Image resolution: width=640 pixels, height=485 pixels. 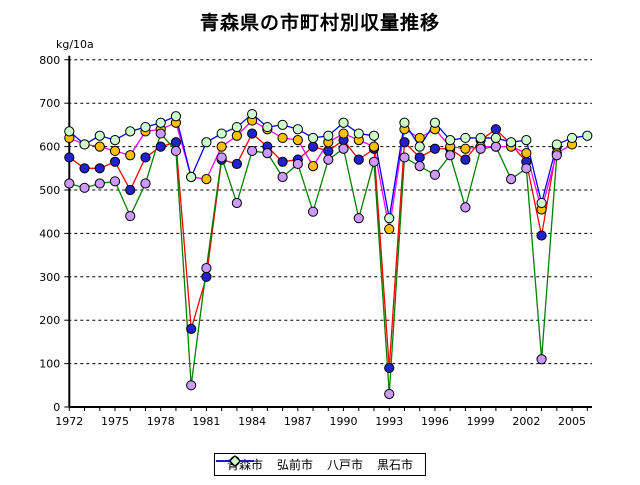 What do you see at coordinates (319, 23) in the screenshot?
I see `chart-title: 青森県の市町村別収量推移` at bounding box center [319, 23].